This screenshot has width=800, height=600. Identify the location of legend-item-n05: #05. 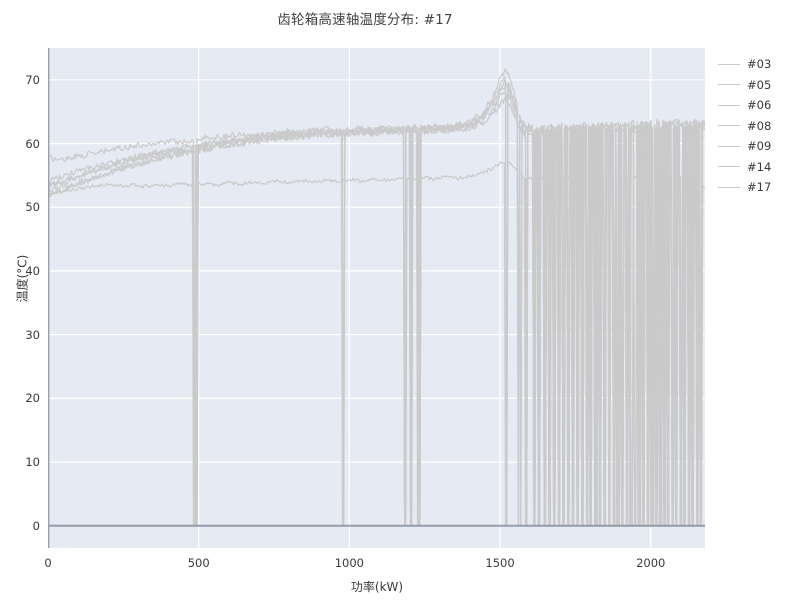
(759, 85).